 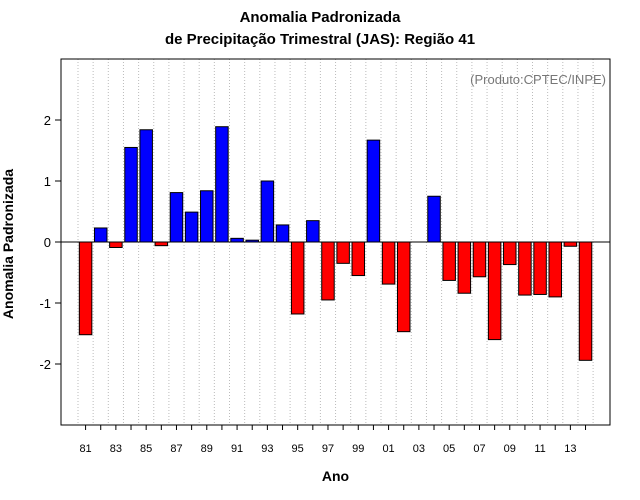 What do you see at coordinates (45, 364) in the screenshot?
I see `y-tick-label: -2` at bounding box center [45, 364].